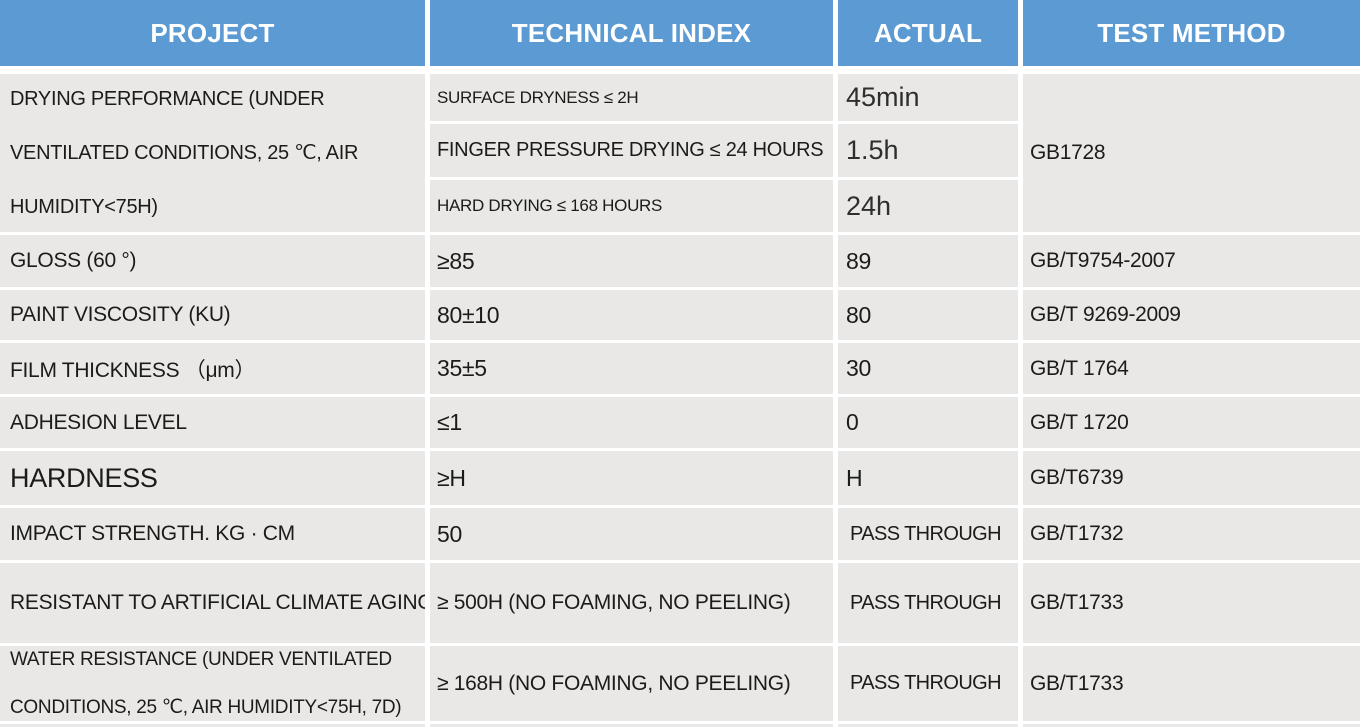 This screenshot has width=1360, height=727. I want to click on header-cell-actual: ACTUAL, so click(928, 33).